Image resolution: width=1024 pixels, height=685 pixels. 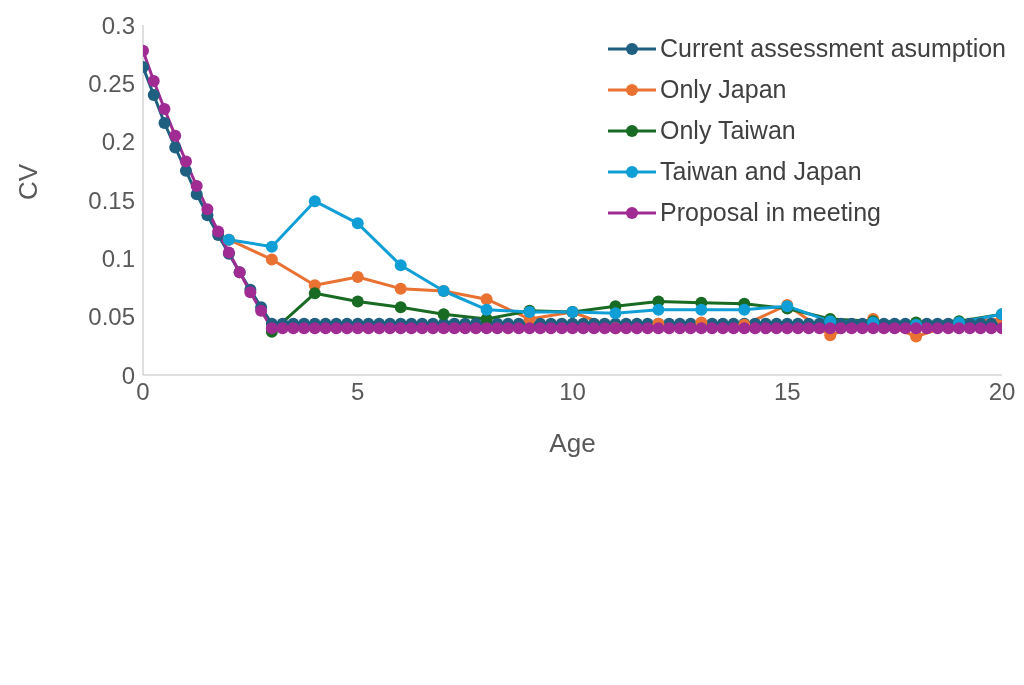 What do you see at coordinates (118, 258) in the screenshot?
I see `y-tick-label: 0.1` at bounding box center [118, 258].